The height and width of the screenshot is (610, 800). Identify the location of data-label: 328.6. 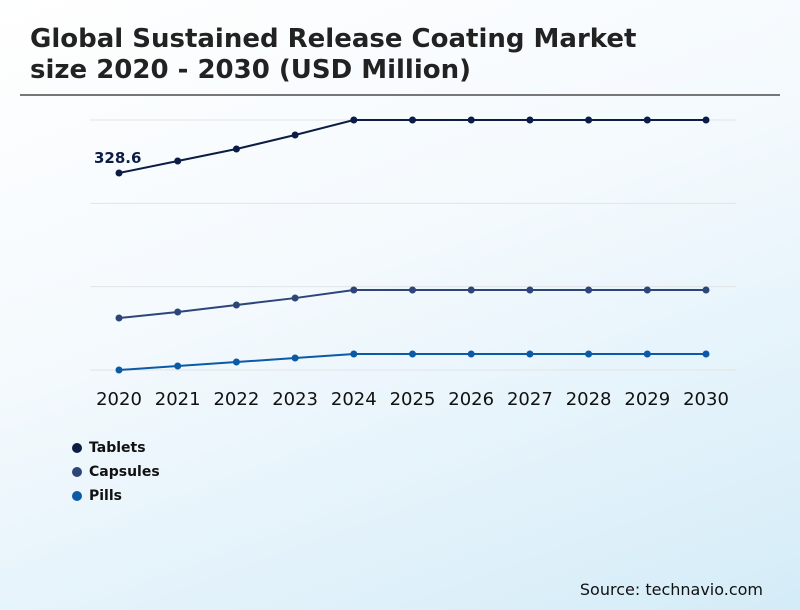
(117, 158).